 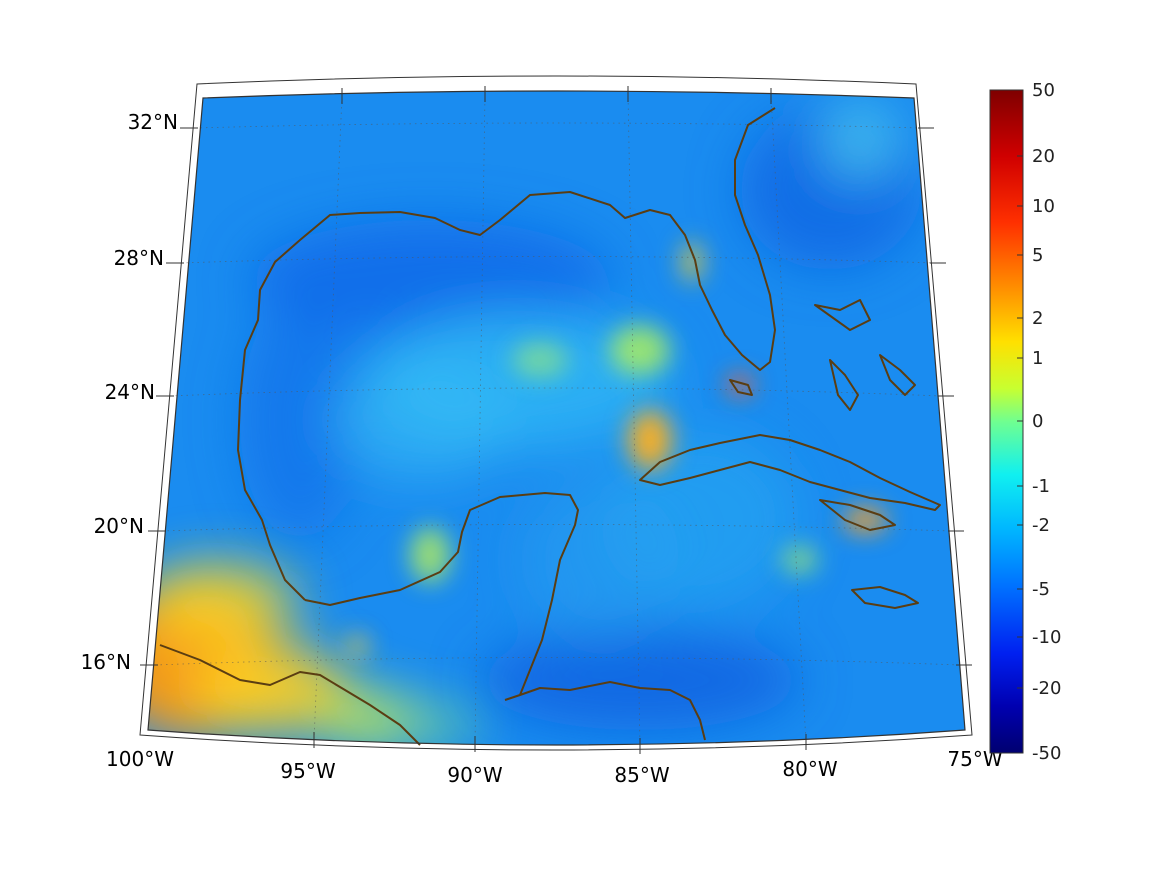 I want to click on lat-labels: 32°N 28°N 24°N 20°N 16°N, so click(x=129, y=392).